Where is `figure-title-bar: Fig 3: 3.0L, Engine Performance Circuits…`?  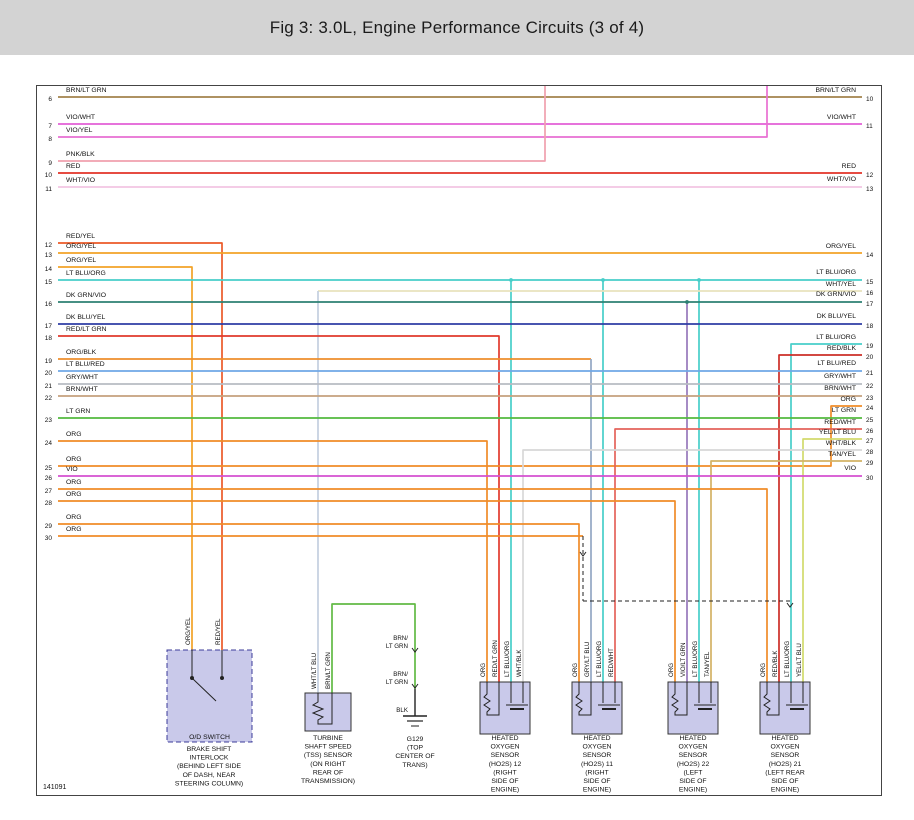 figure-title-bar: Fig 3: 3.0L, Engine Performance Circuits… is located at coordinates (457, 27).